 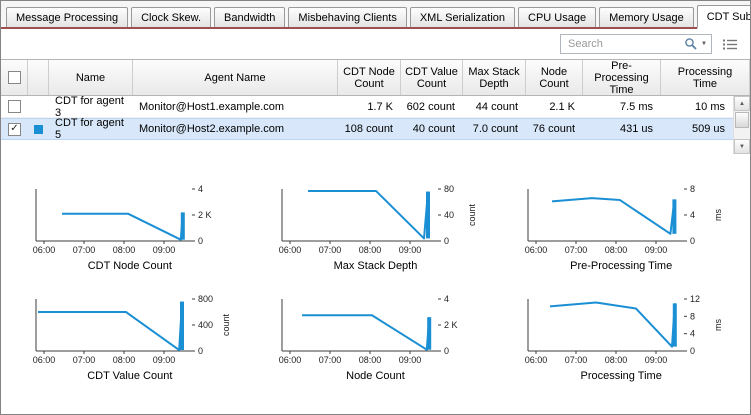 What do you see at coordinates (67, 17) in the screenshot?
I see `tab-message-processing: Message Processing` at bounding box center [67, 17].